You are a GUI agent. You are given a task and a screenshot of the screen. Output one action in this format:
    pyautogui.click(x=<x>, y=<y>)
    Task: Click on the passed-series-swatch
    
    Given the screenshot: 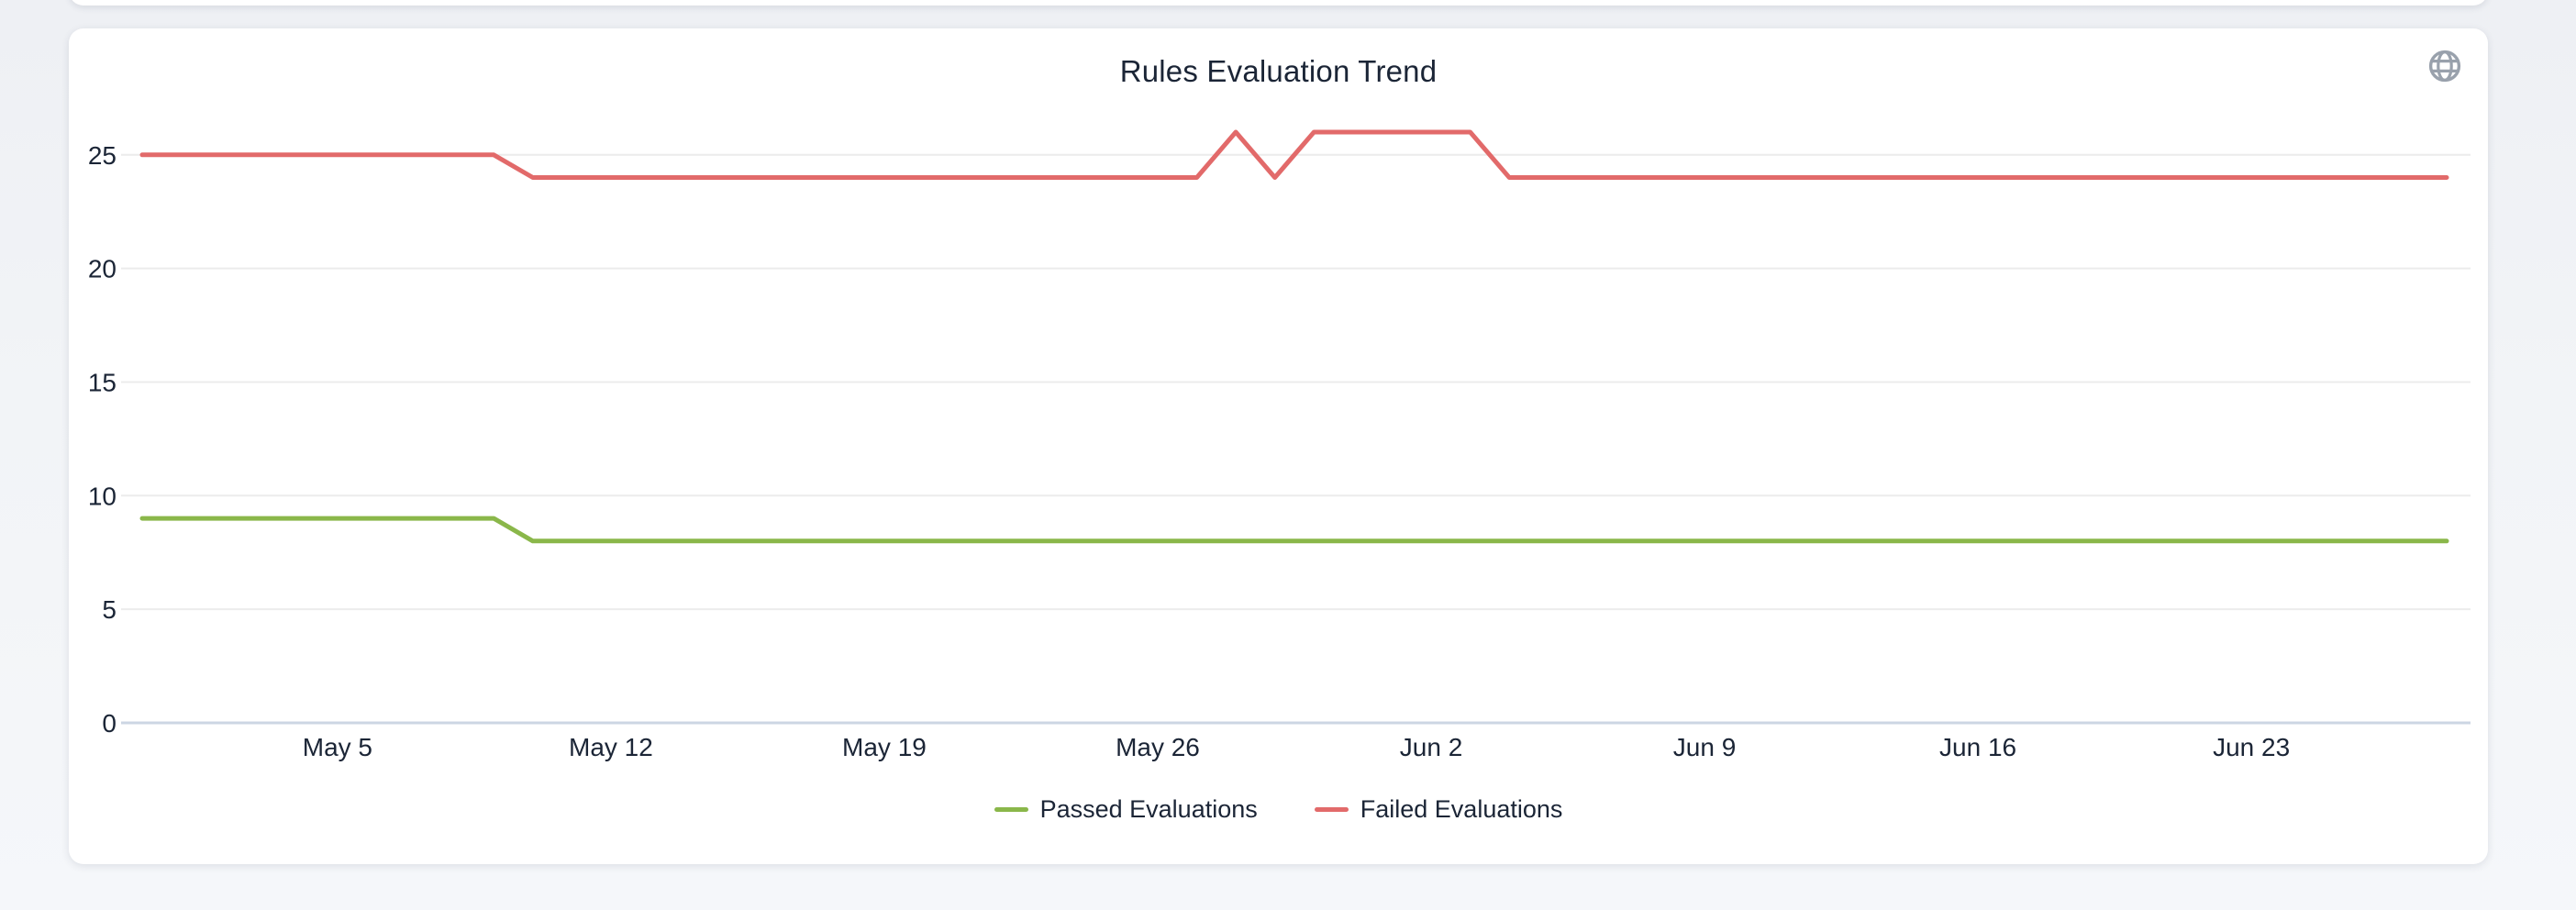 What is the action you would take?
    pyautogui.click(x=1011, y=809)
    